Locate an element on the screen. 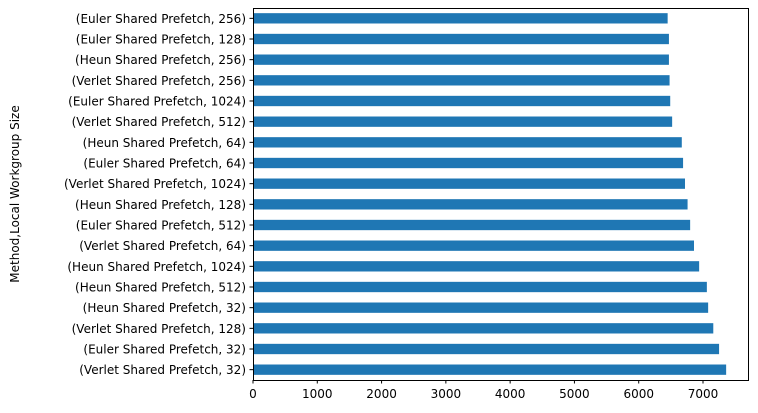  y-tick-label: (Verlet Shared Prefetch, 256) is located at coordinates (159, 81).